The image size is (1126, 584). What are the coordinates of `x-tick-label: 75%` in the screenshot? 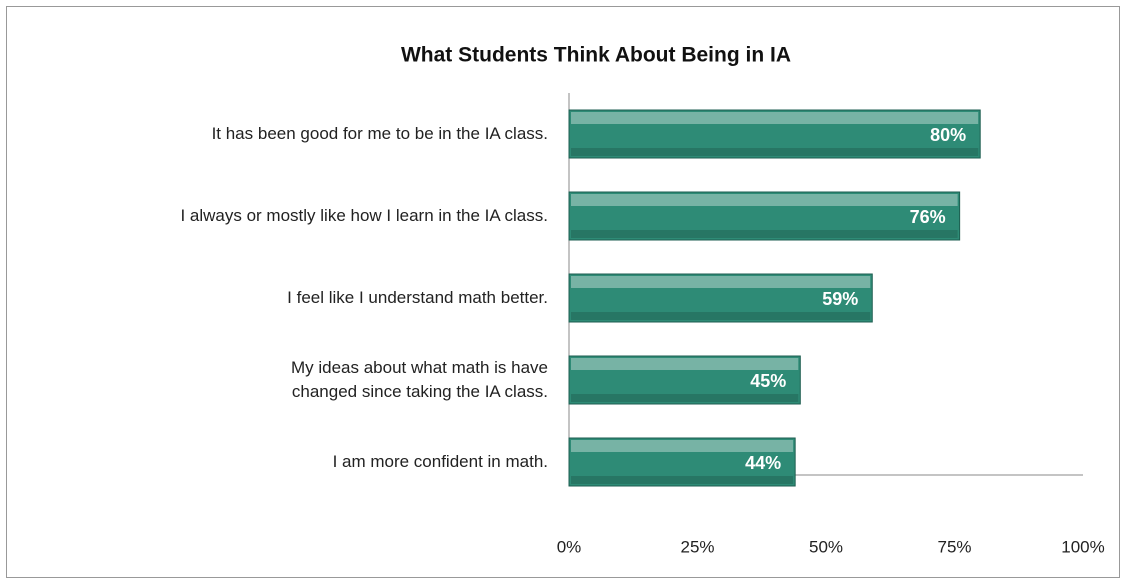 It's located at (954, 546).